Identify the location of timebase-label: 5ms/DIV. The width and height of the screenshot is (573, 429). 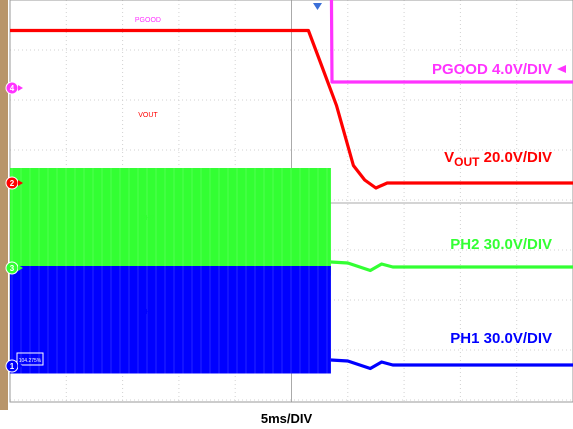
(286, 418).